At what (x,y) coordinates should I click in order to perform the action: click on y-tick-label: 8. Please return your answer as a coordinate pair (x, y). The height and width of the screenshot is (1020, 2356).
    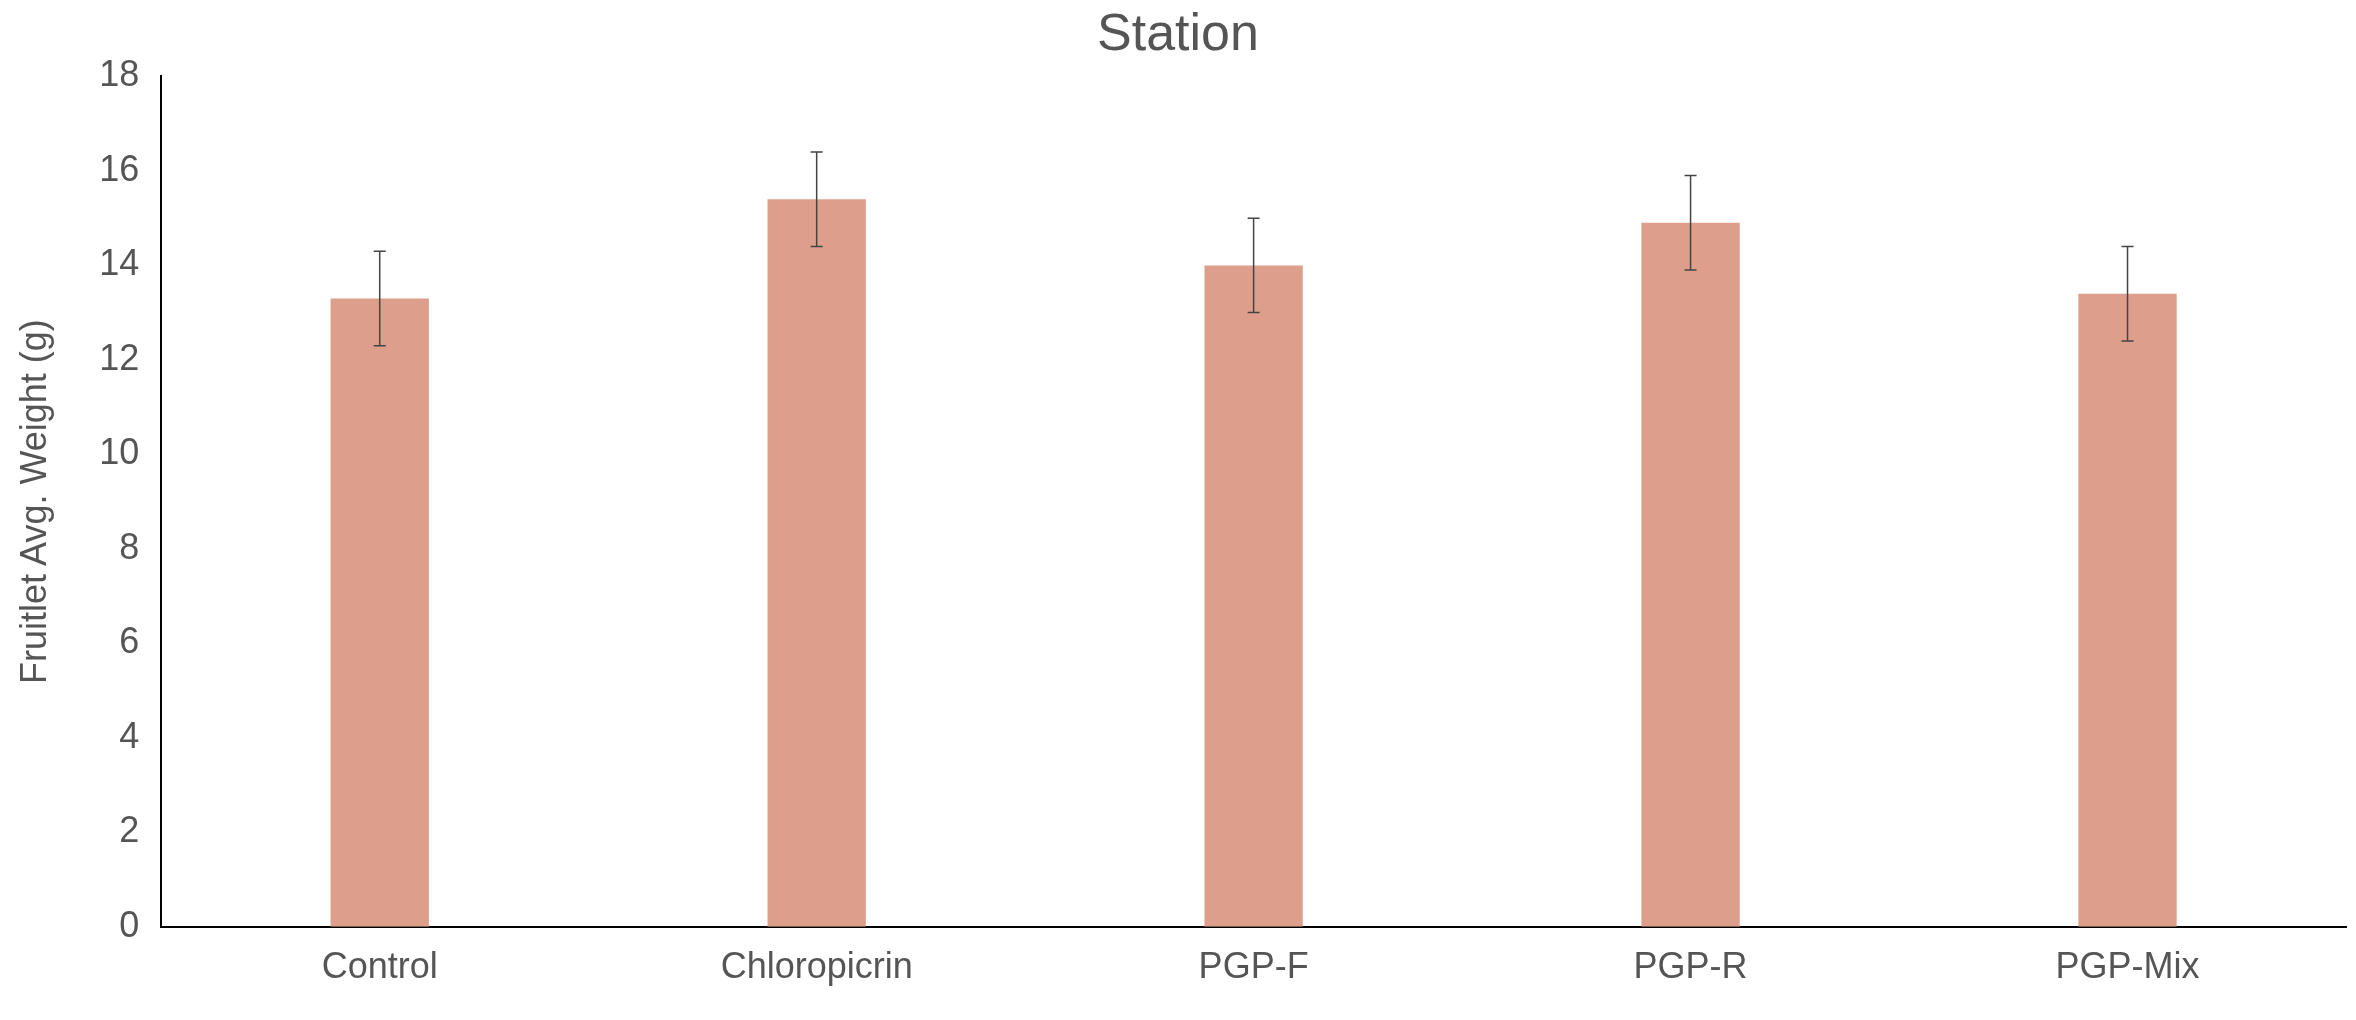
    Looking at the image, I should click on (129, 546).